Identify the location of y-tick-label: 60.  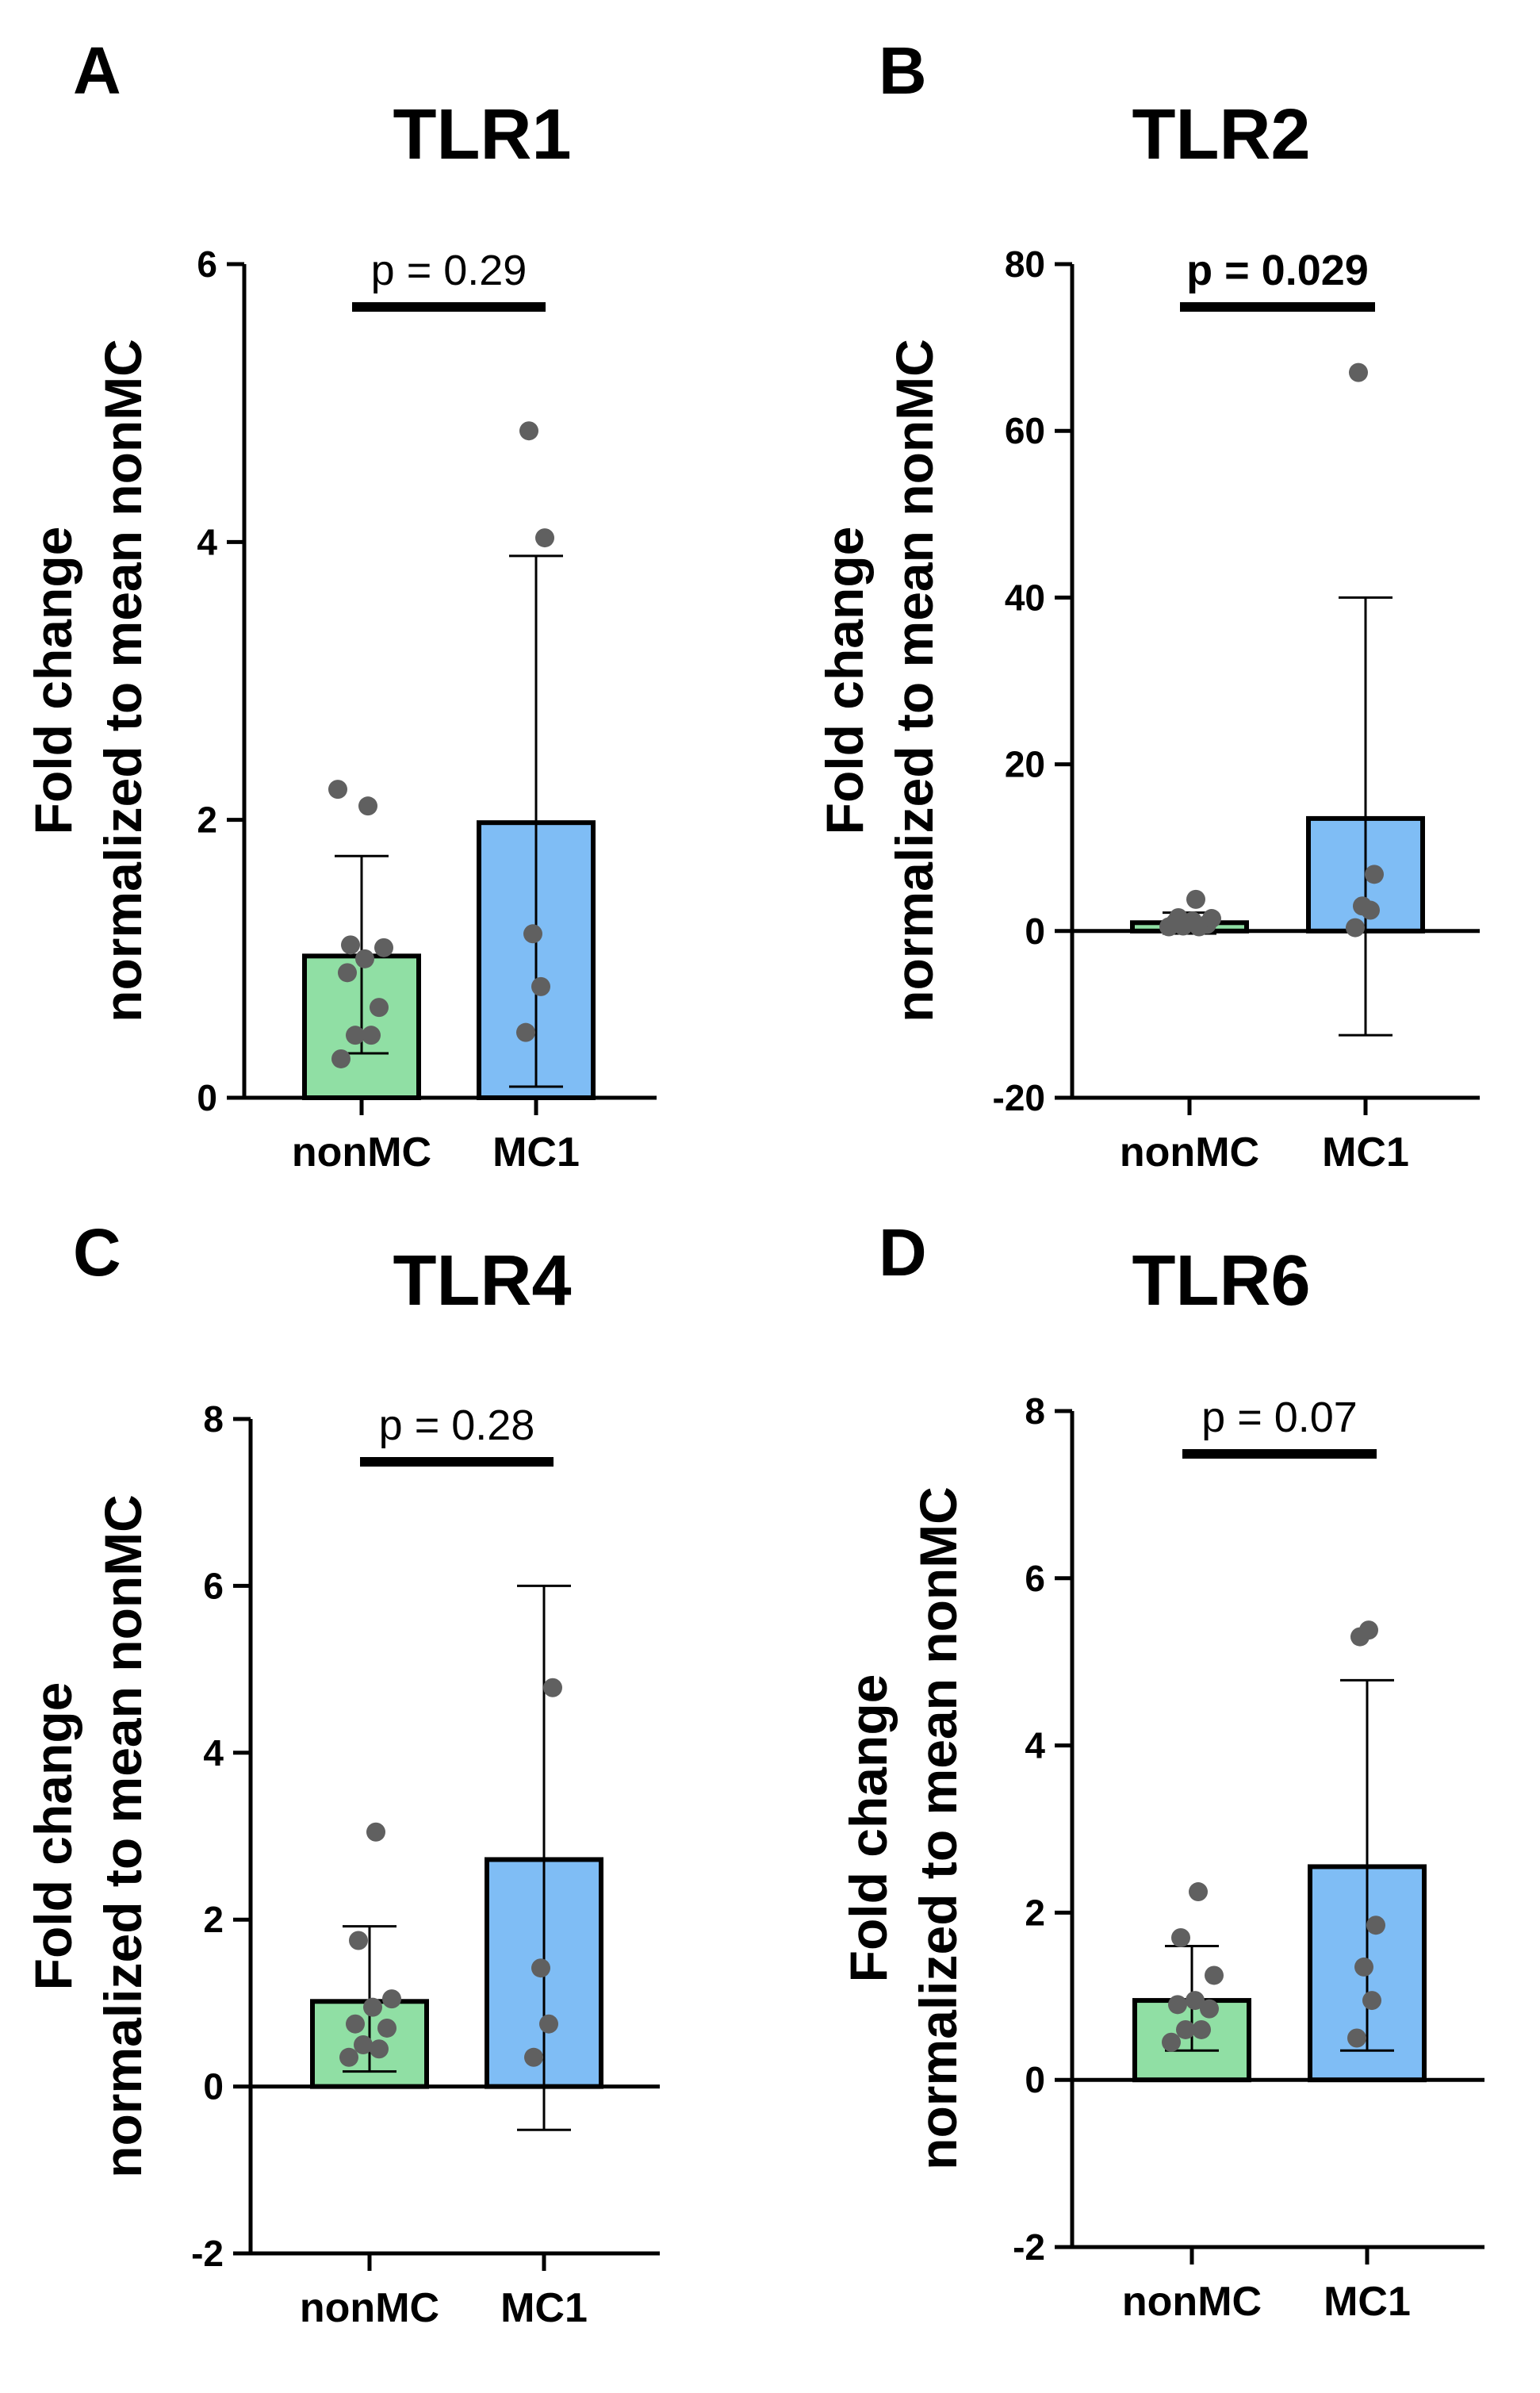
(1025, 431).